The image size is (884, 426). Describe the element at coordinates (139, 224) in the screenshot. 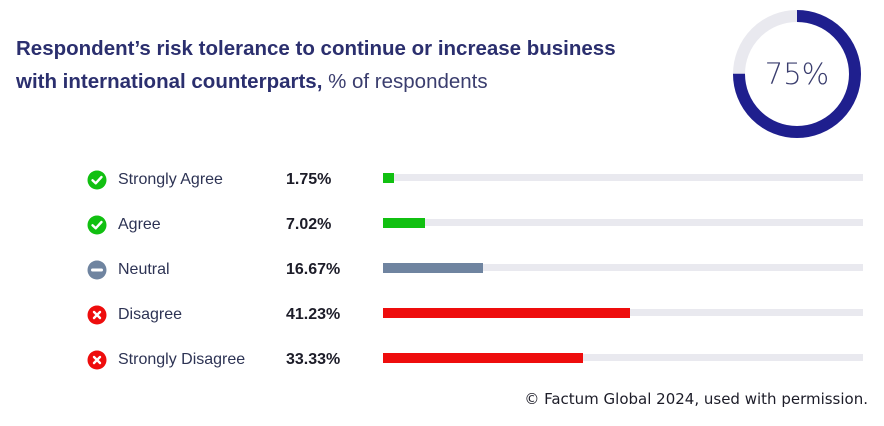

I see `category-label: Agree` at that location.